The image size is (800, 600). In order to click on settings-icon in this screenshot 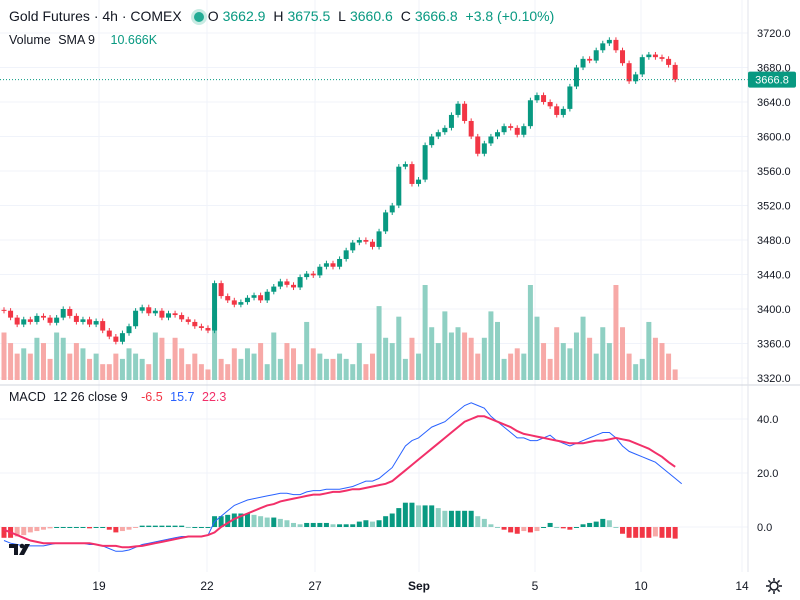, I will do `click(774, 586)`.